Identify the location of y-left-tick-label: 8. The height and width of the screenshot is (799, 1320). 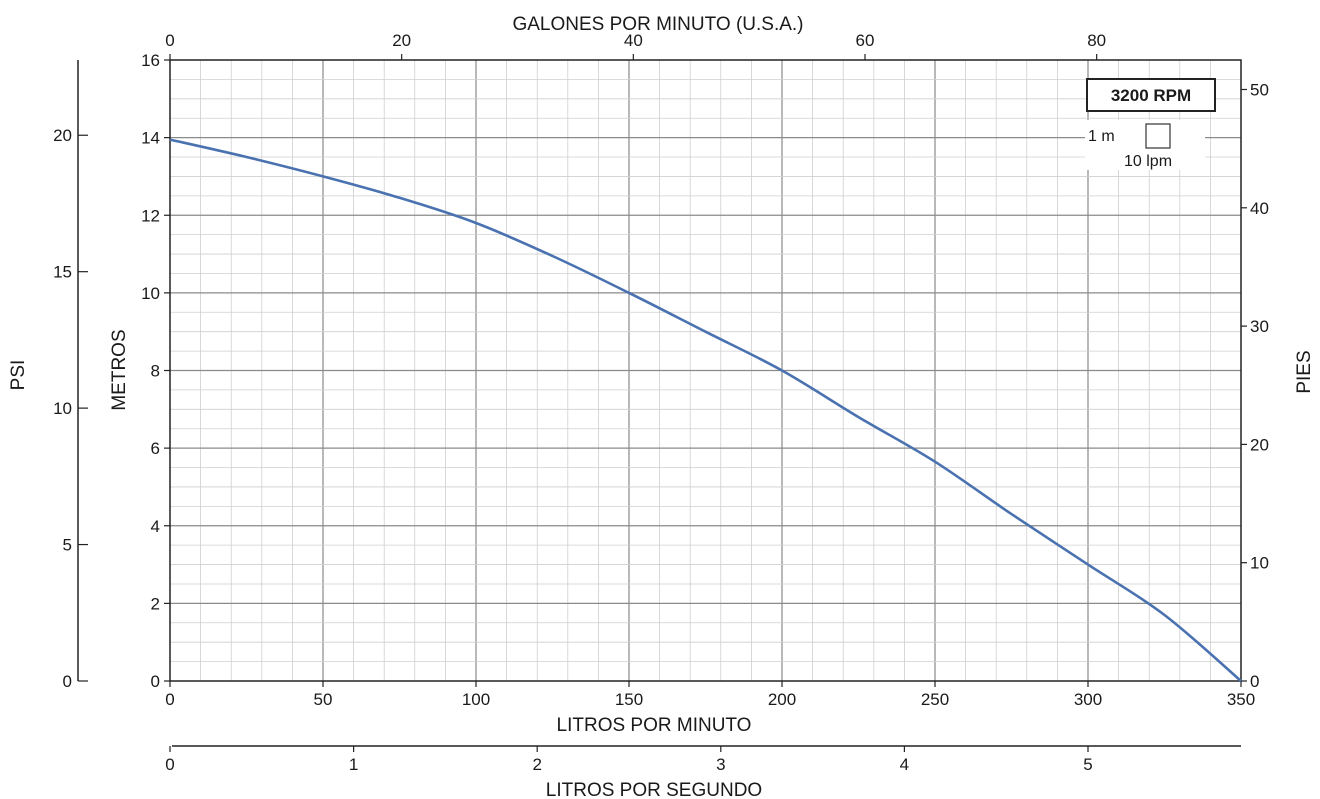
(155, 371).